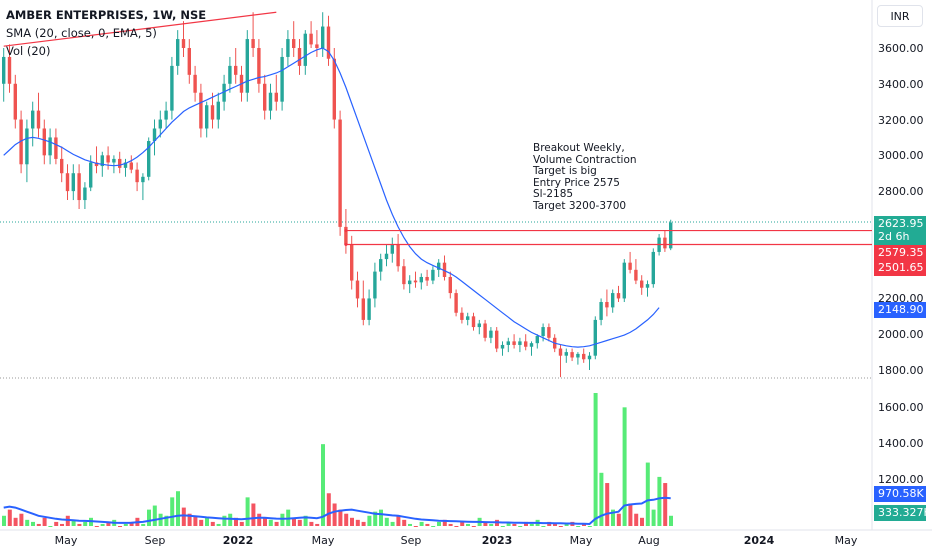 The width and height of the screenshot is (932, 550). What do you see at coordinates (901, 191) in the screenshot?
I see `price-tick-label: 2800.00` at bounding box center [901, 191].